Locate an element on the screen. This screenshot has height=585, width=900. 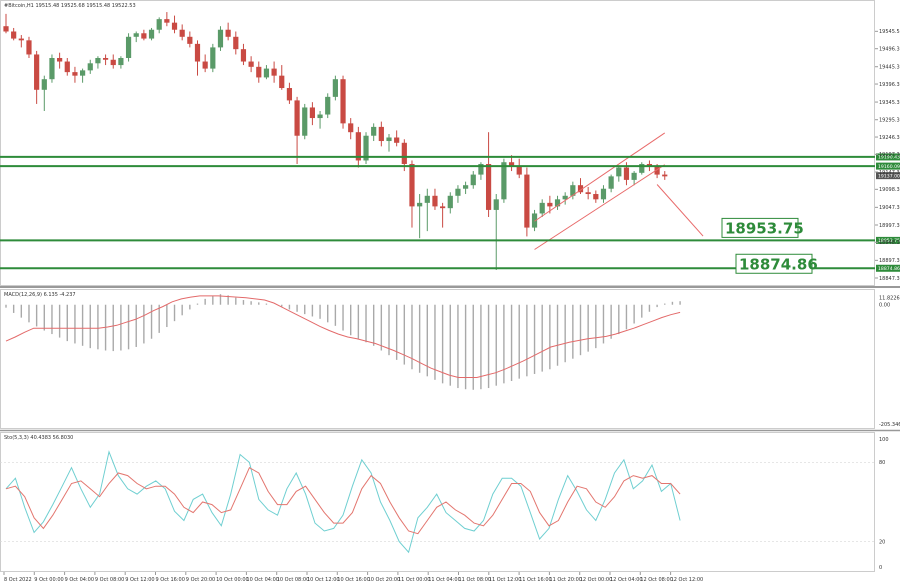
price-axis-tick-label: 18997.30 is located at coordinates (889, 226).